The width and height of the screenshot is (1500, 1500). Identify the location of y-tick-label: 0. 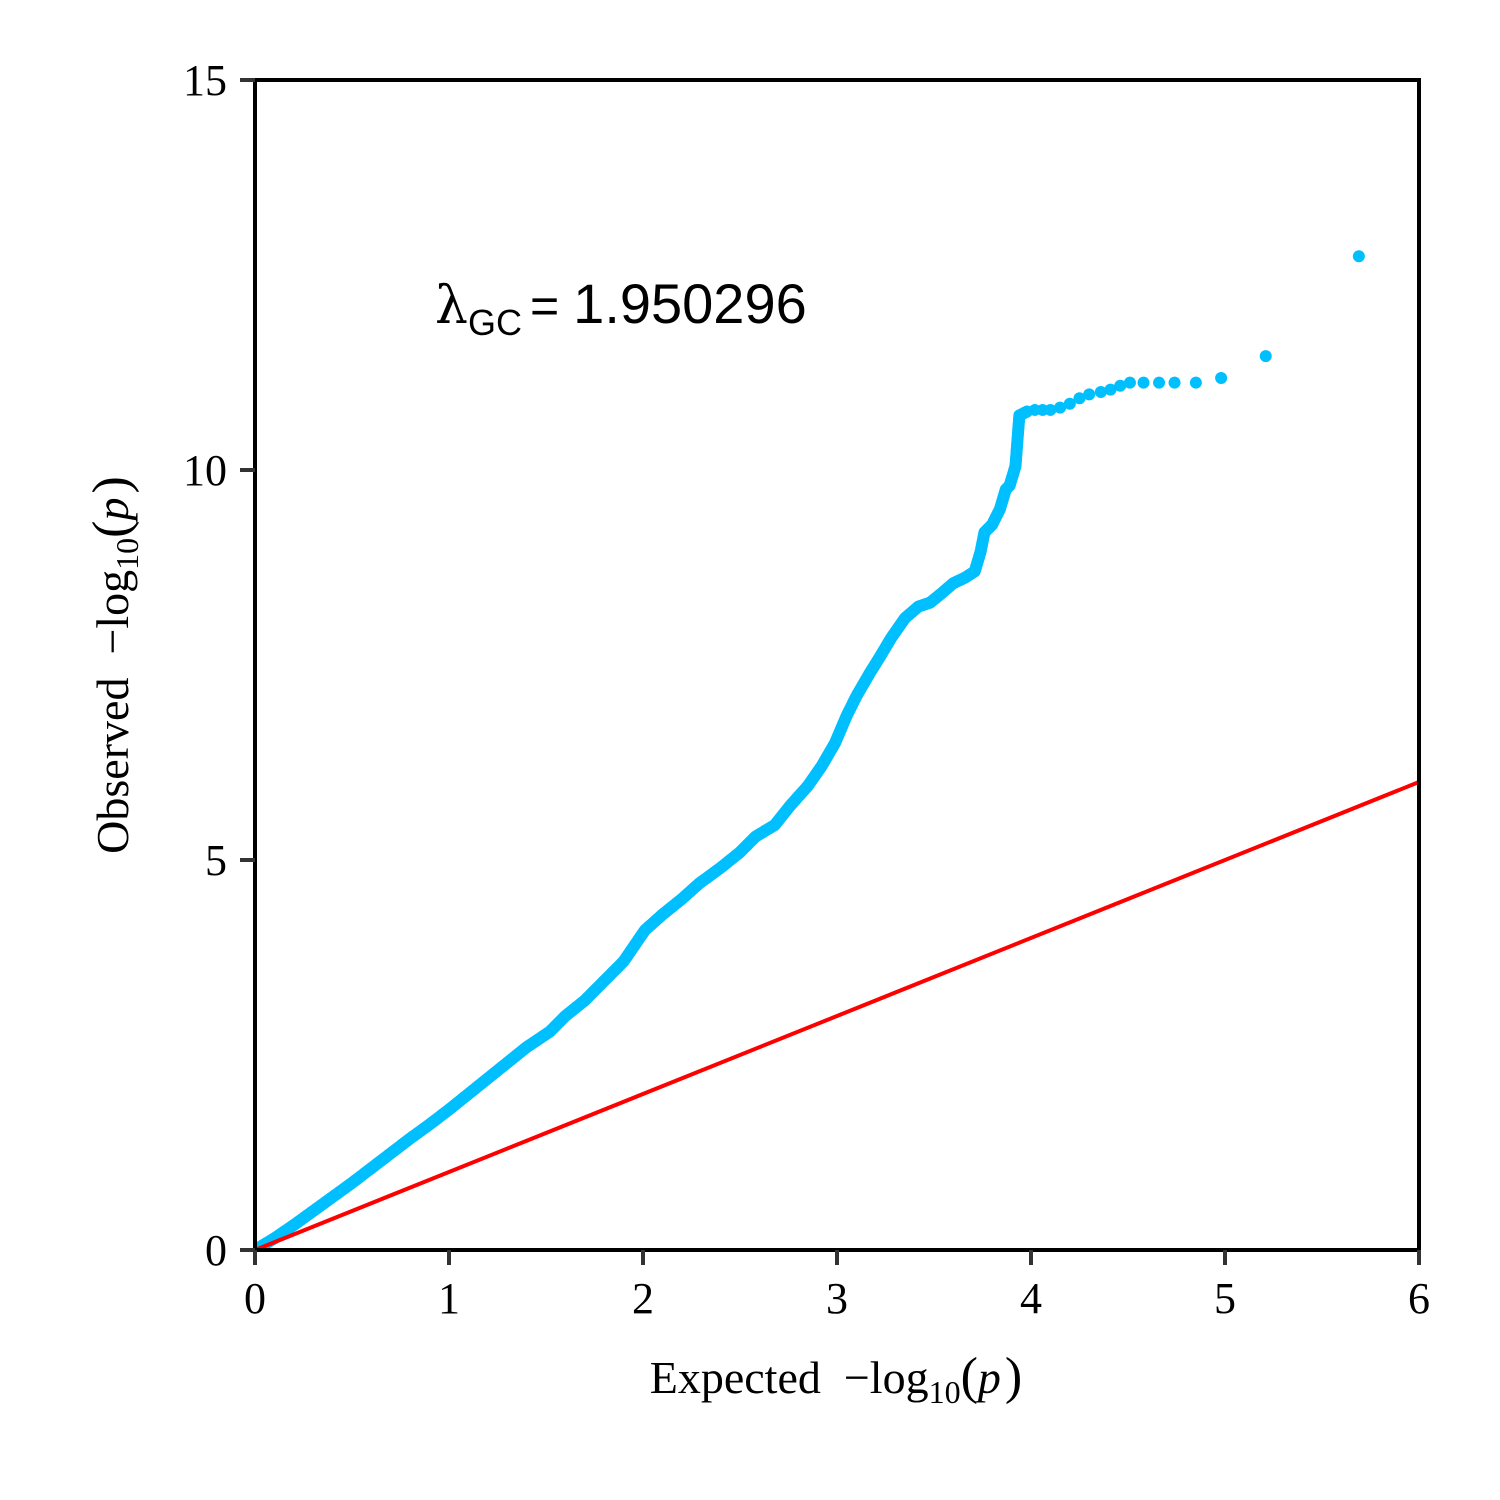
(216, 1250).